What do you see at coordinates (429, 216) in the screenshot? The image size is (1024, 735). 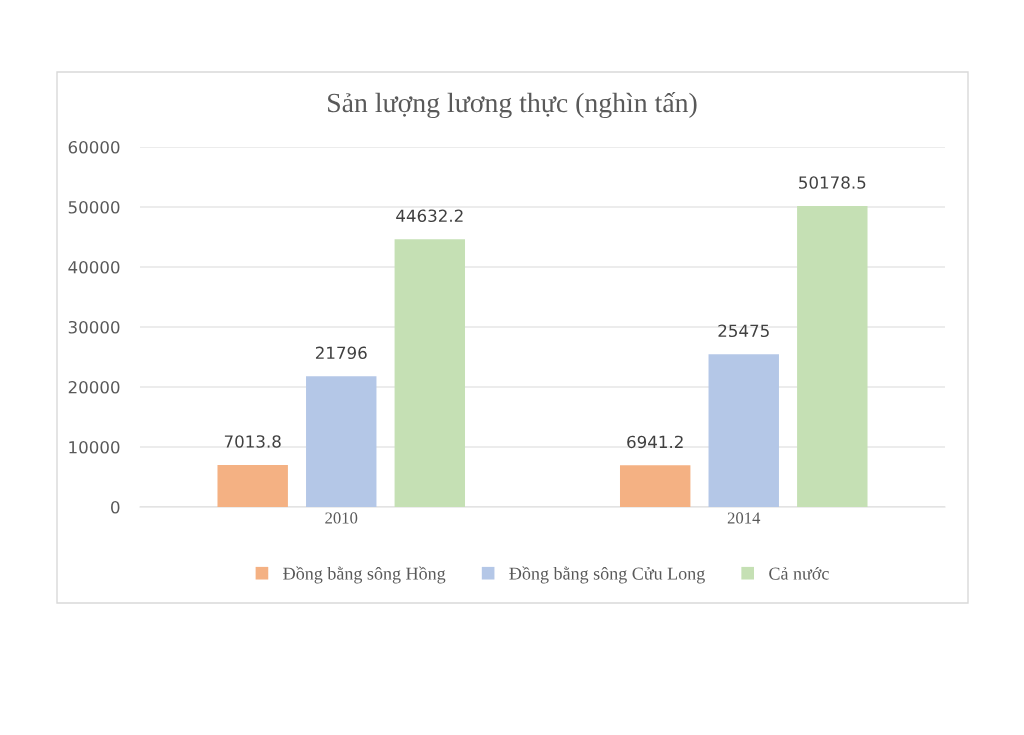 I see `data-label: 44632.2` at bounding box center [429, 216].